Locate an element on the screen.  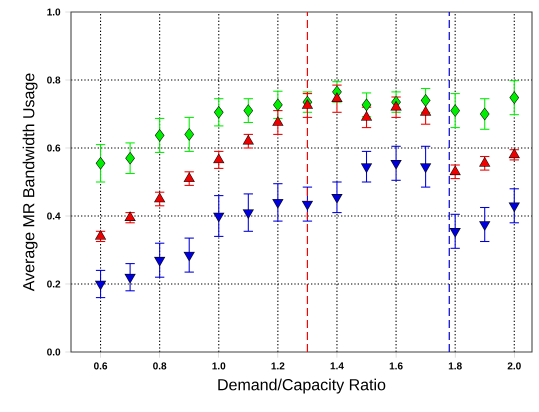
x-tick-label: 1.0 is located at coordinates (219, 366).